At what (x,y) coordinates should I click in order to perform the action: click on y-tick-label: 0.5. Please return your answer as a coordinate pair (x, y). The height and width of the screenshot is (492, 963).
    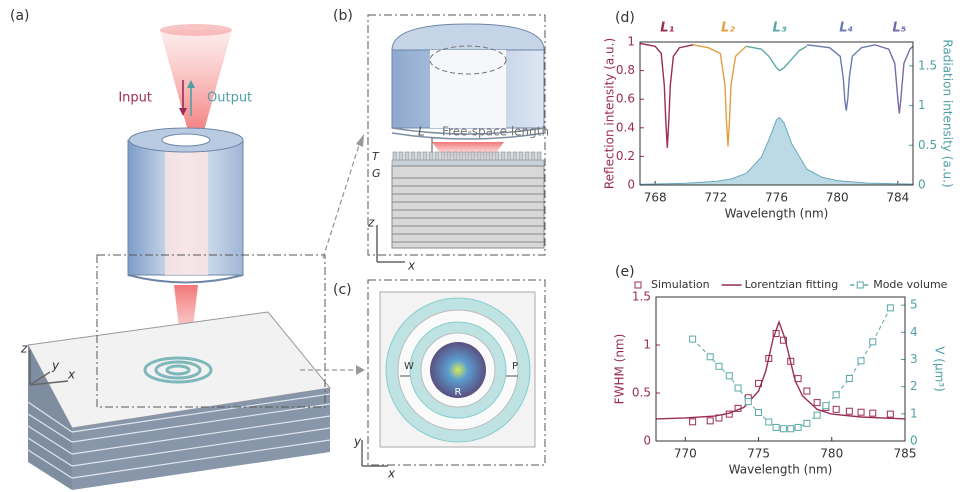
    Looking at the image, I should click on (641, 393).